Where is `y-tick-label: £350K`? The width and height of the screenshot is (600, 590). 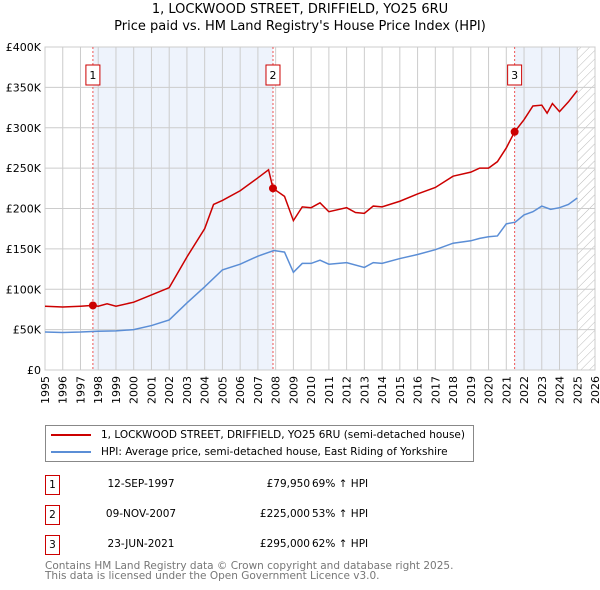 y-tick-label: £350K is located at coordinates (24, 87).